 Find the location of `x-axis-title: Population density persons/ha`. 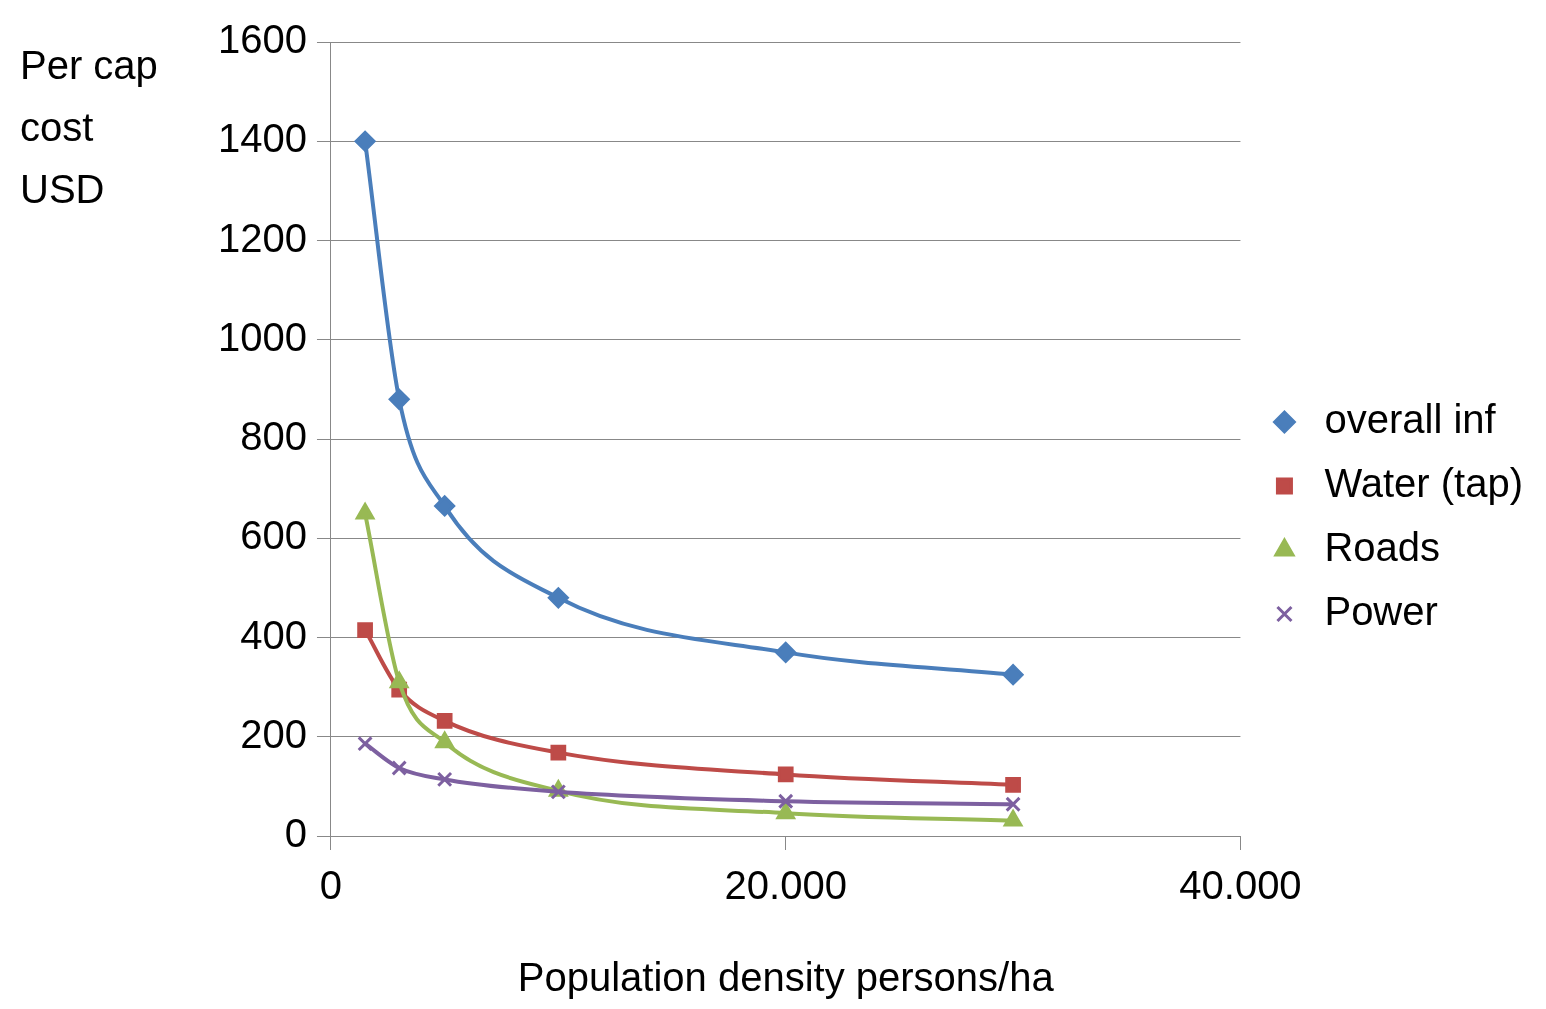

x-axis-title: Population density persons/ha is located at coordinates (786, 977).